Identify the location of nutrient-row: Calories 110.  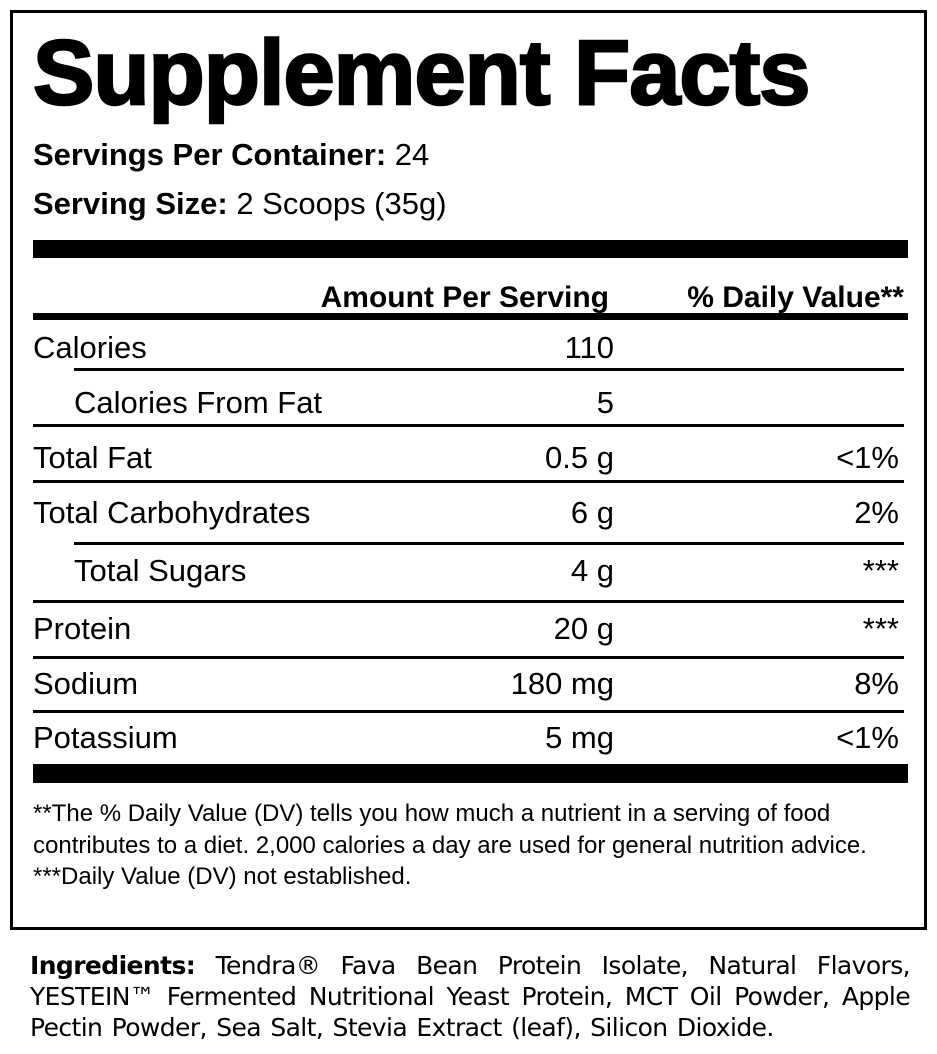
(470, 347).